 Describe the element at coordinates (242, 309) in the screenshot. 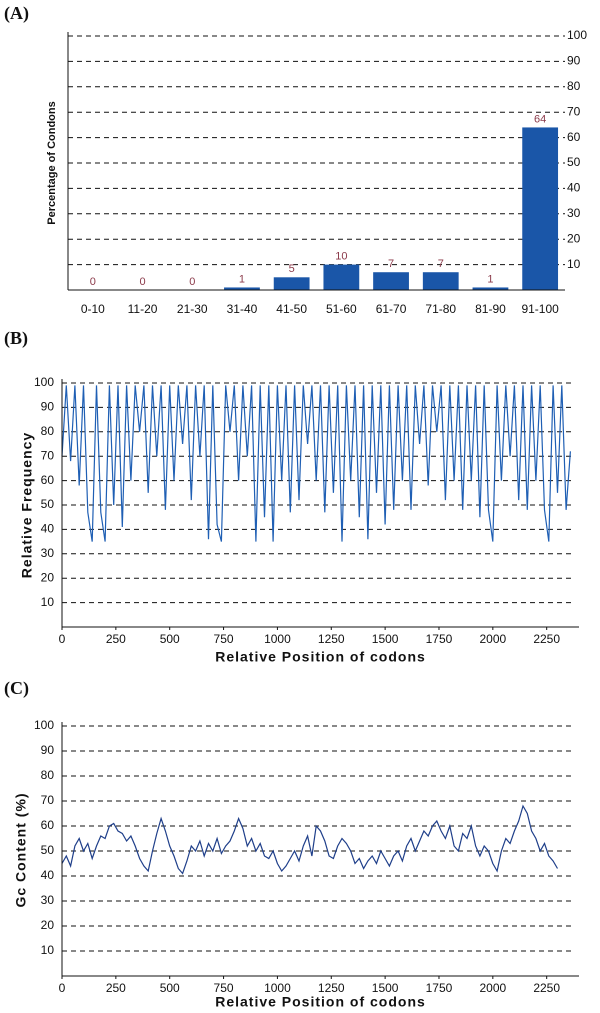

I see `x-tick-label: 31-40` at that location.